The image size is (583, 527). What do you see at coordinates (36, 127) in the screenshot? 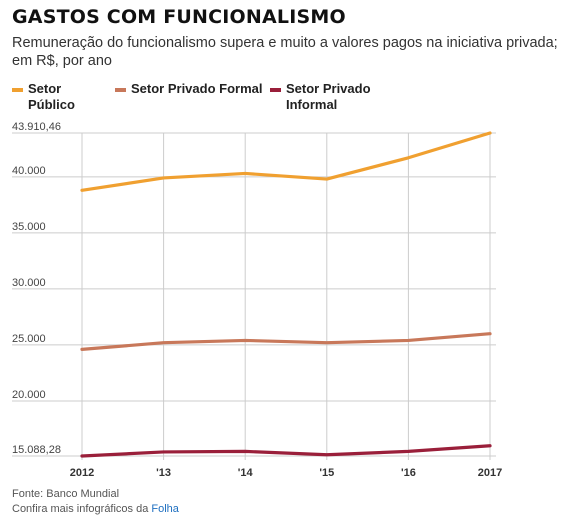
I see `y-tick-label: 43.910,46` at bounding box center [36, 127].